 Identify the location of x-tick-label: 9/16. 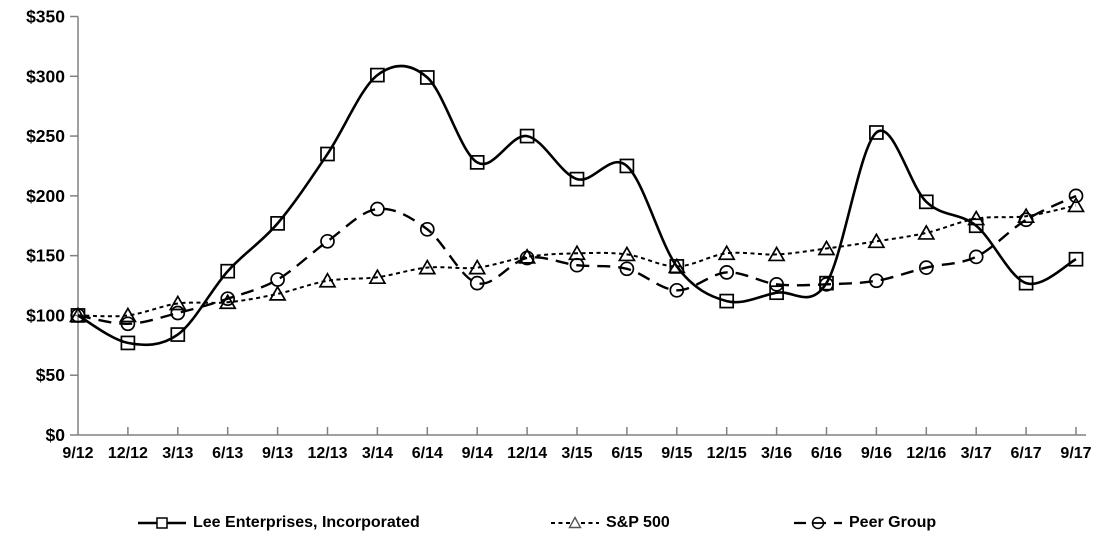
(876, 453).